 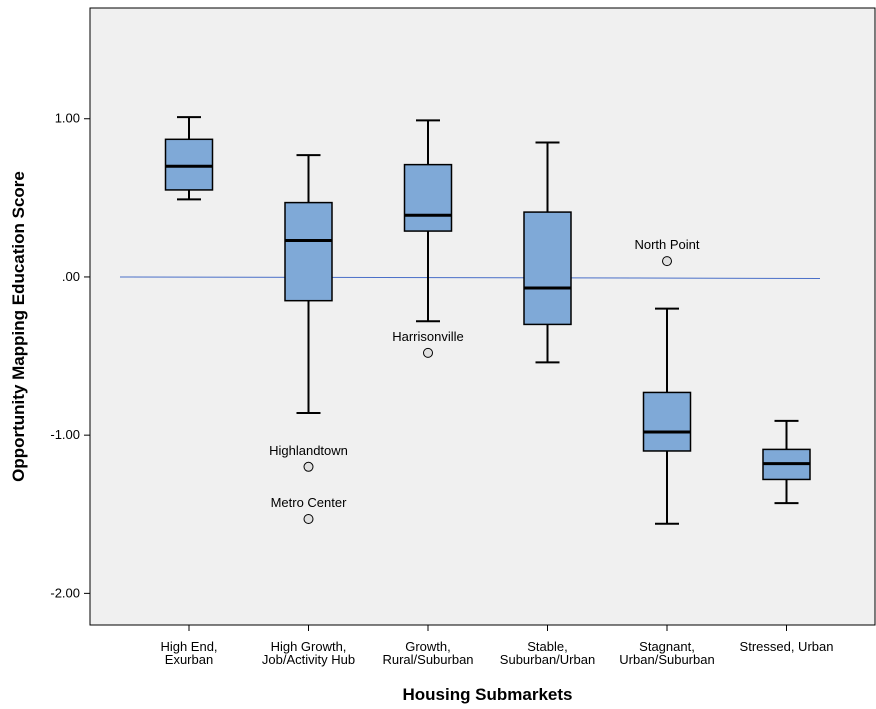 What do you see at coordinates (71, 276) in the screenshot?
I see `y-tick-label: .00` at bounding box center [71, 276].